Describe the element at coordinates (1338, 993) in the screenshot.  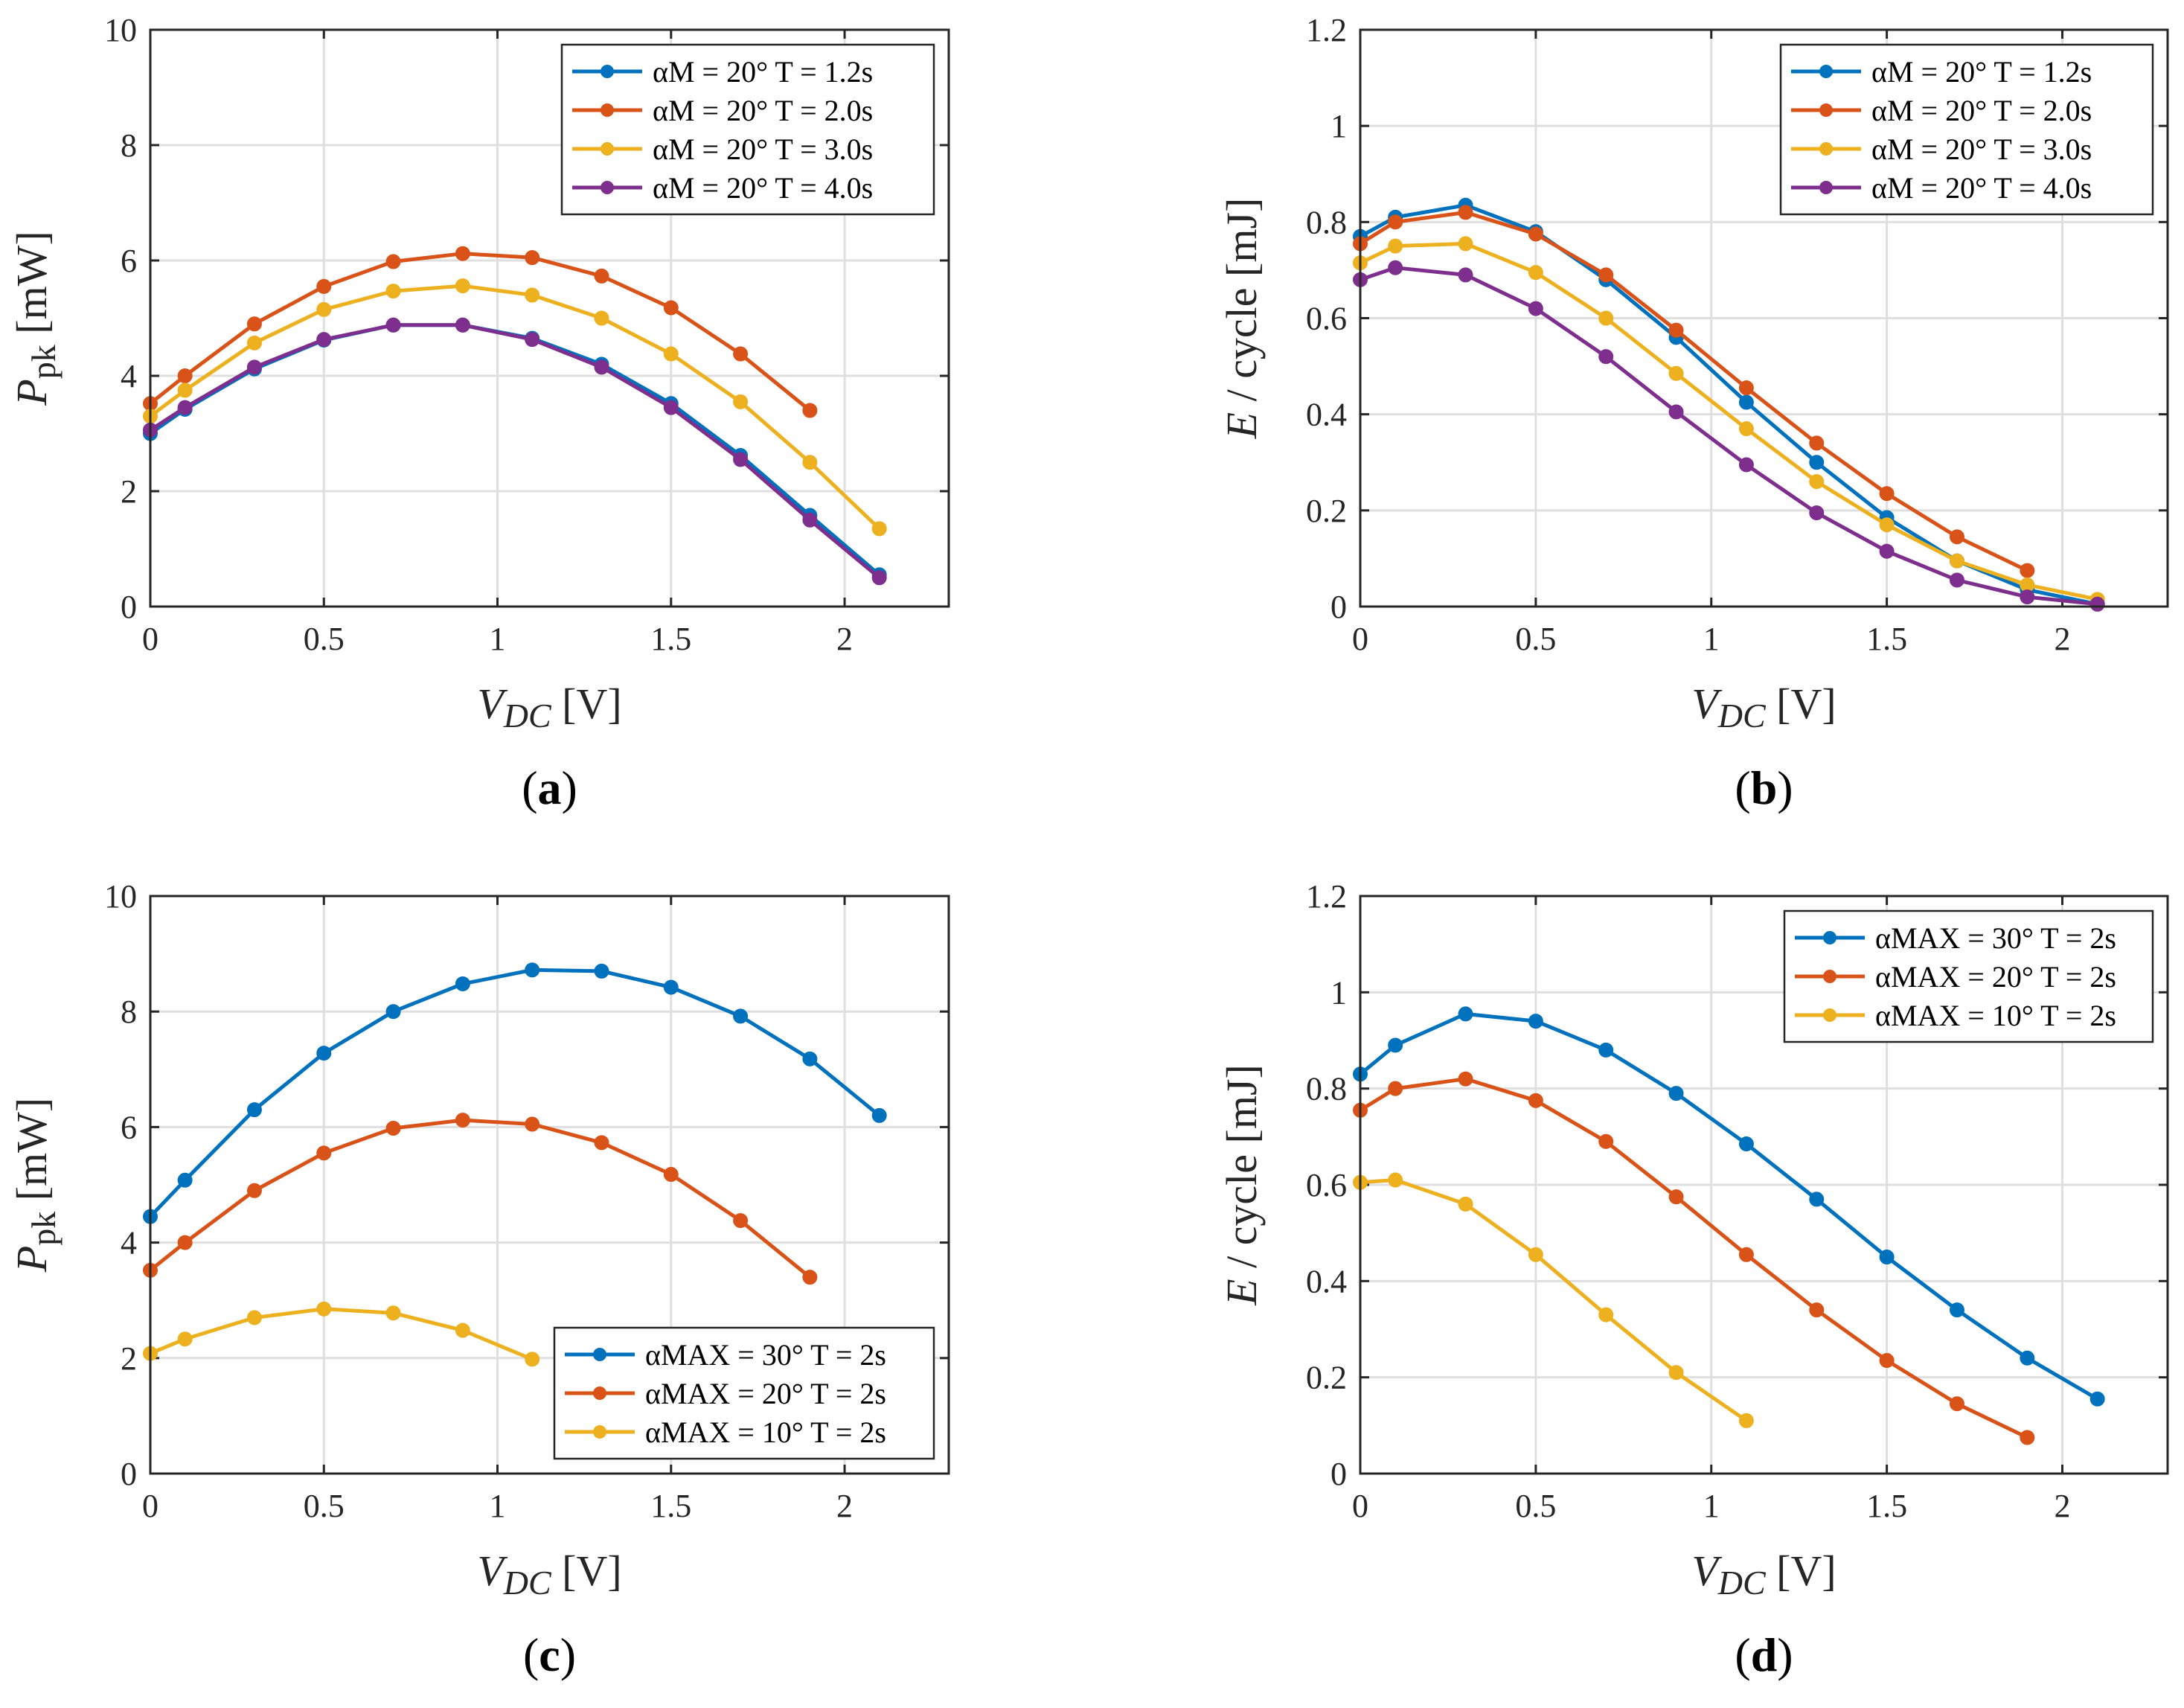
I see `y-tick-label: 1` at that location.